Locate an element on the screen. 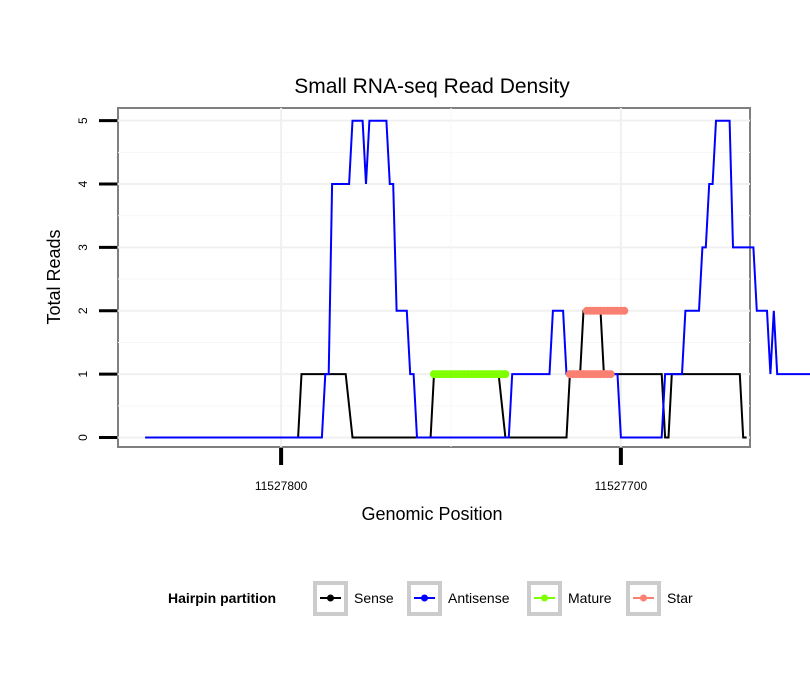 This screenshot has width=810, height=690. chart-title: Small RNA-seq Read Density is located at coordinates (432, 86).